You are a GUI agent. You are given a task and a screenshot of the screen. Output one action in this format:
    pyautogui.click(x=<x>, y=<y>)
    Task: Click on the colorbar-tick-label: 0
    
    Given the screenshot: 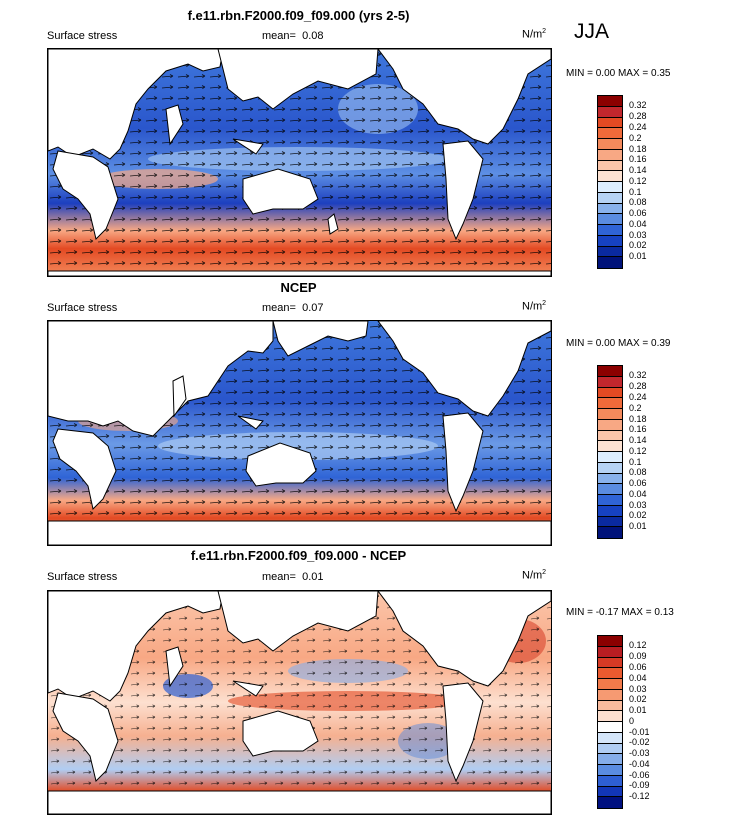 What is the action you would take?
    pyautogui.click(x=632, y=721)
    